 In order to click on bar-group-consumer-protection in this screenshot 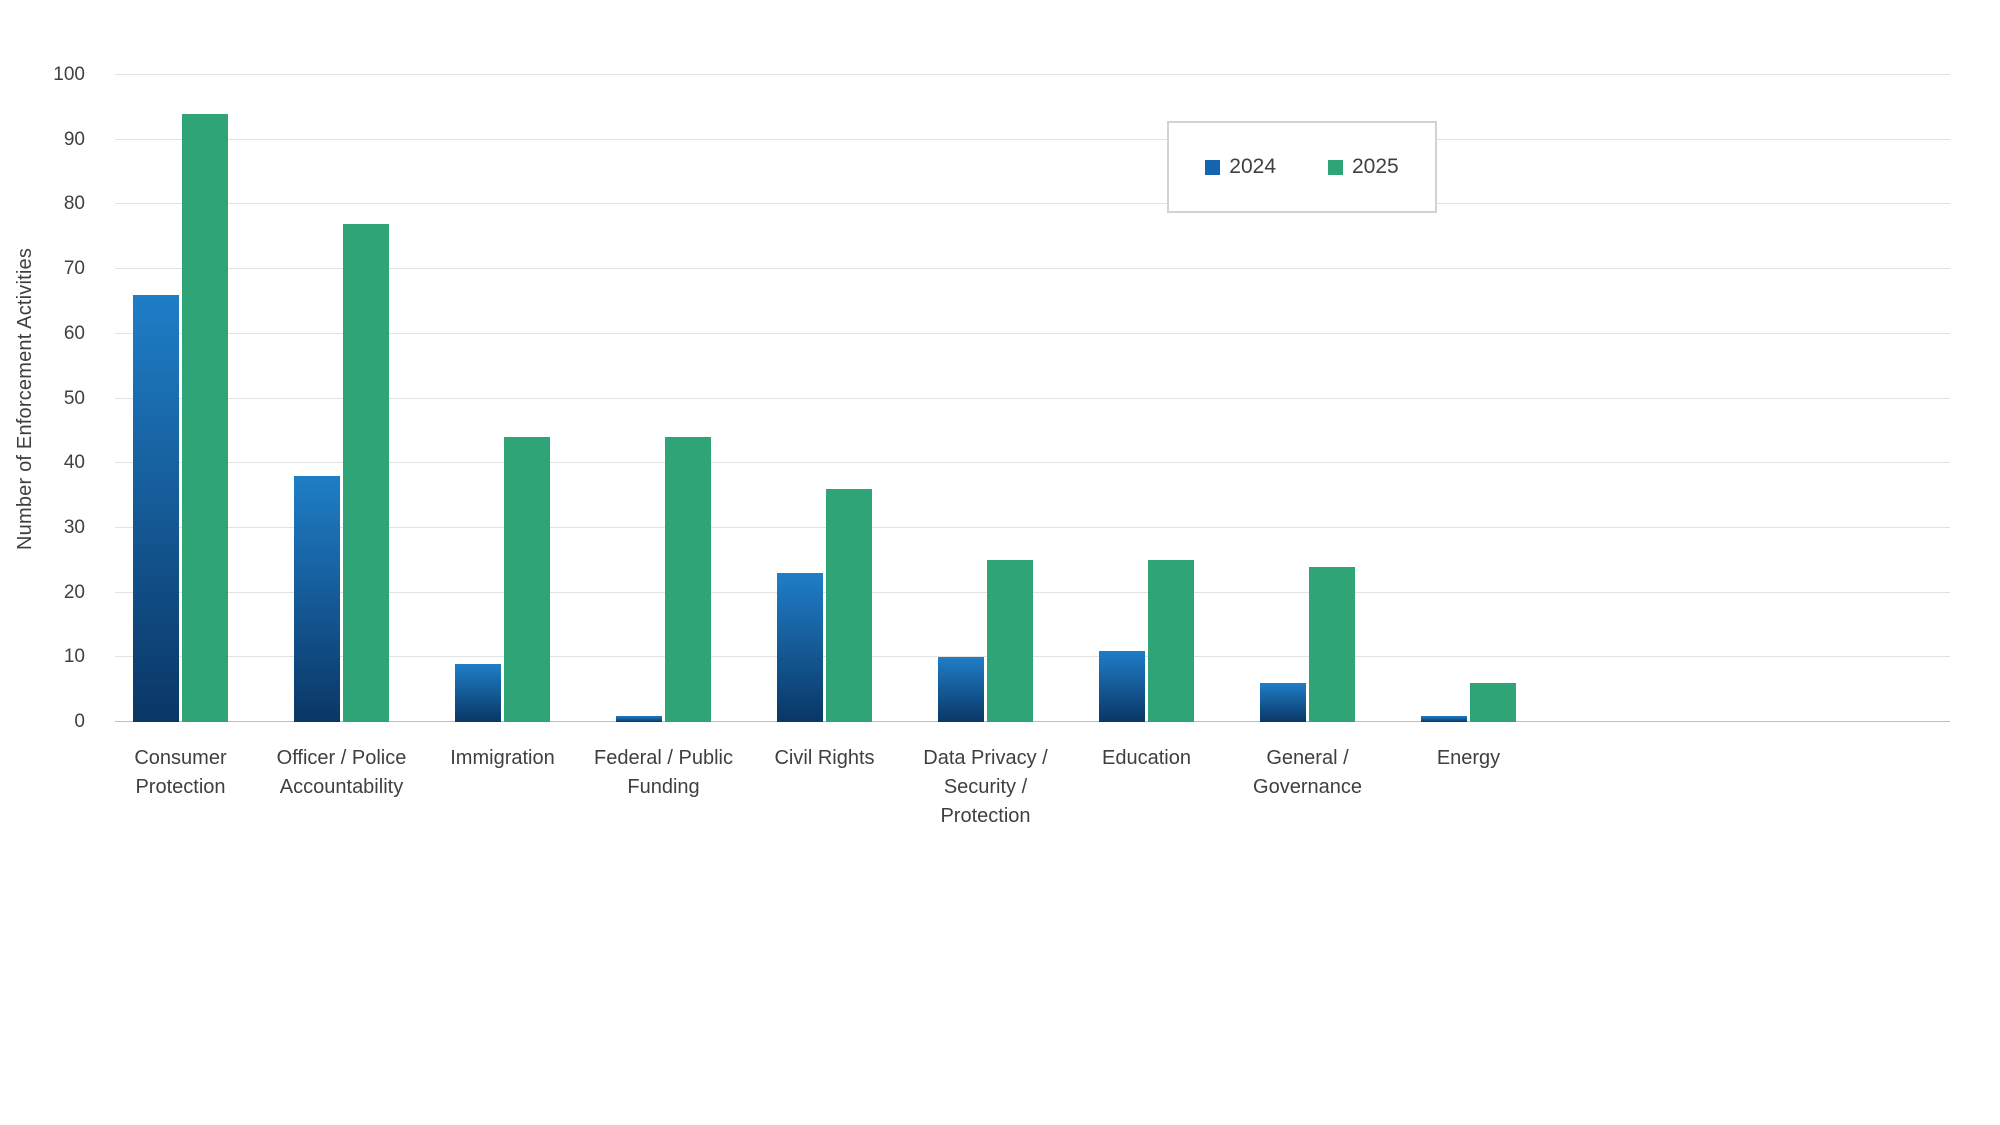, I will do `click(180, 398)`.